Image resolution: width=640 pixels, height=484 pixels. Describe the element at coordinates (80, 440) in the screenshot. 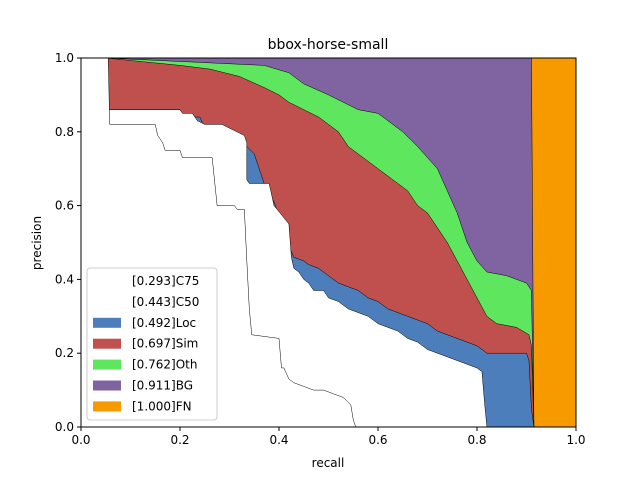

I see `x-tick-label: 0.0` at that location.